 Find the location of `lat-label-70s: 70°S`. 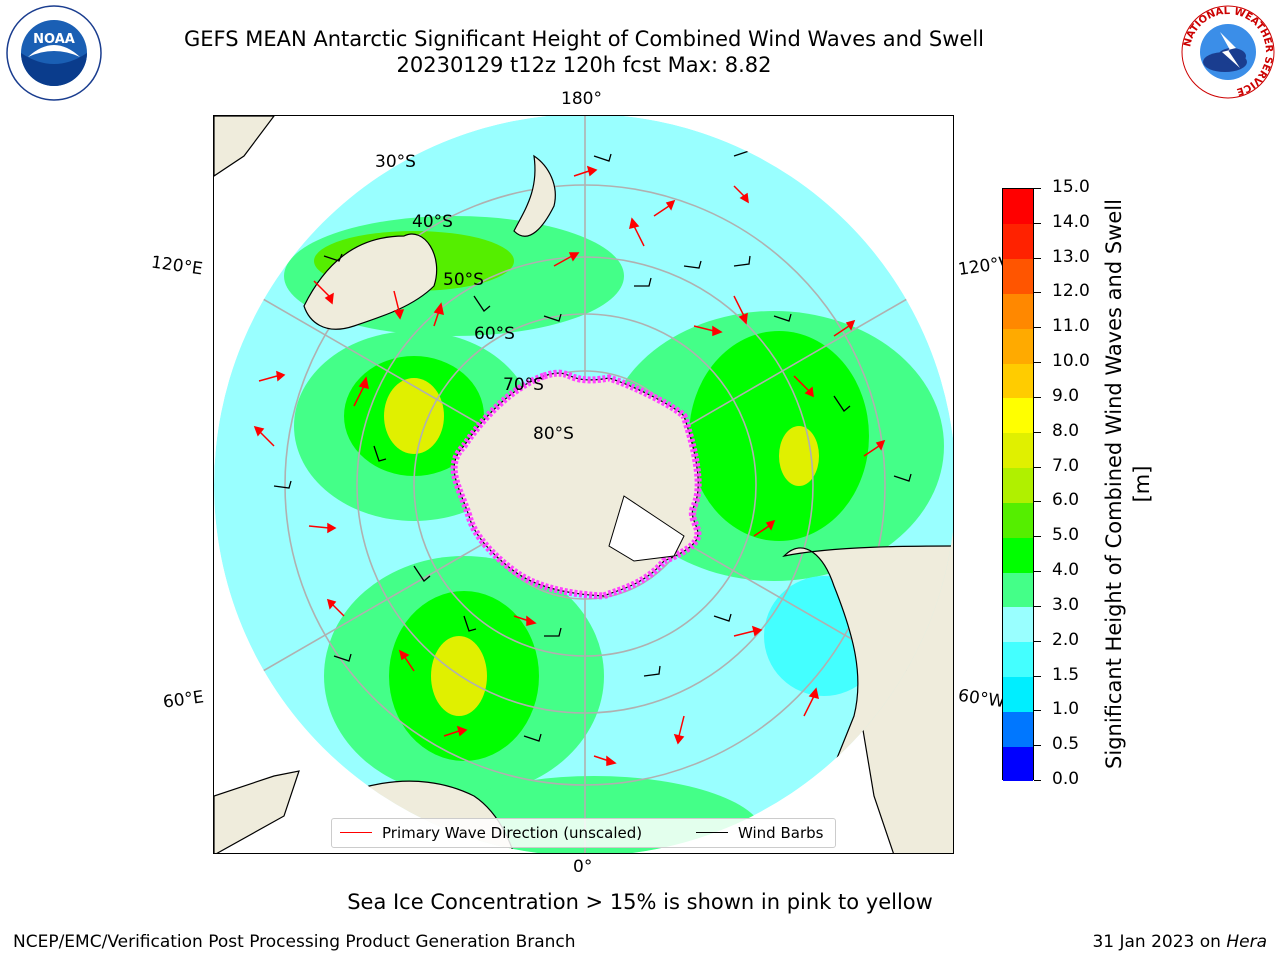

lat-label-70s: 70°S is located at coordinates (523, 385).